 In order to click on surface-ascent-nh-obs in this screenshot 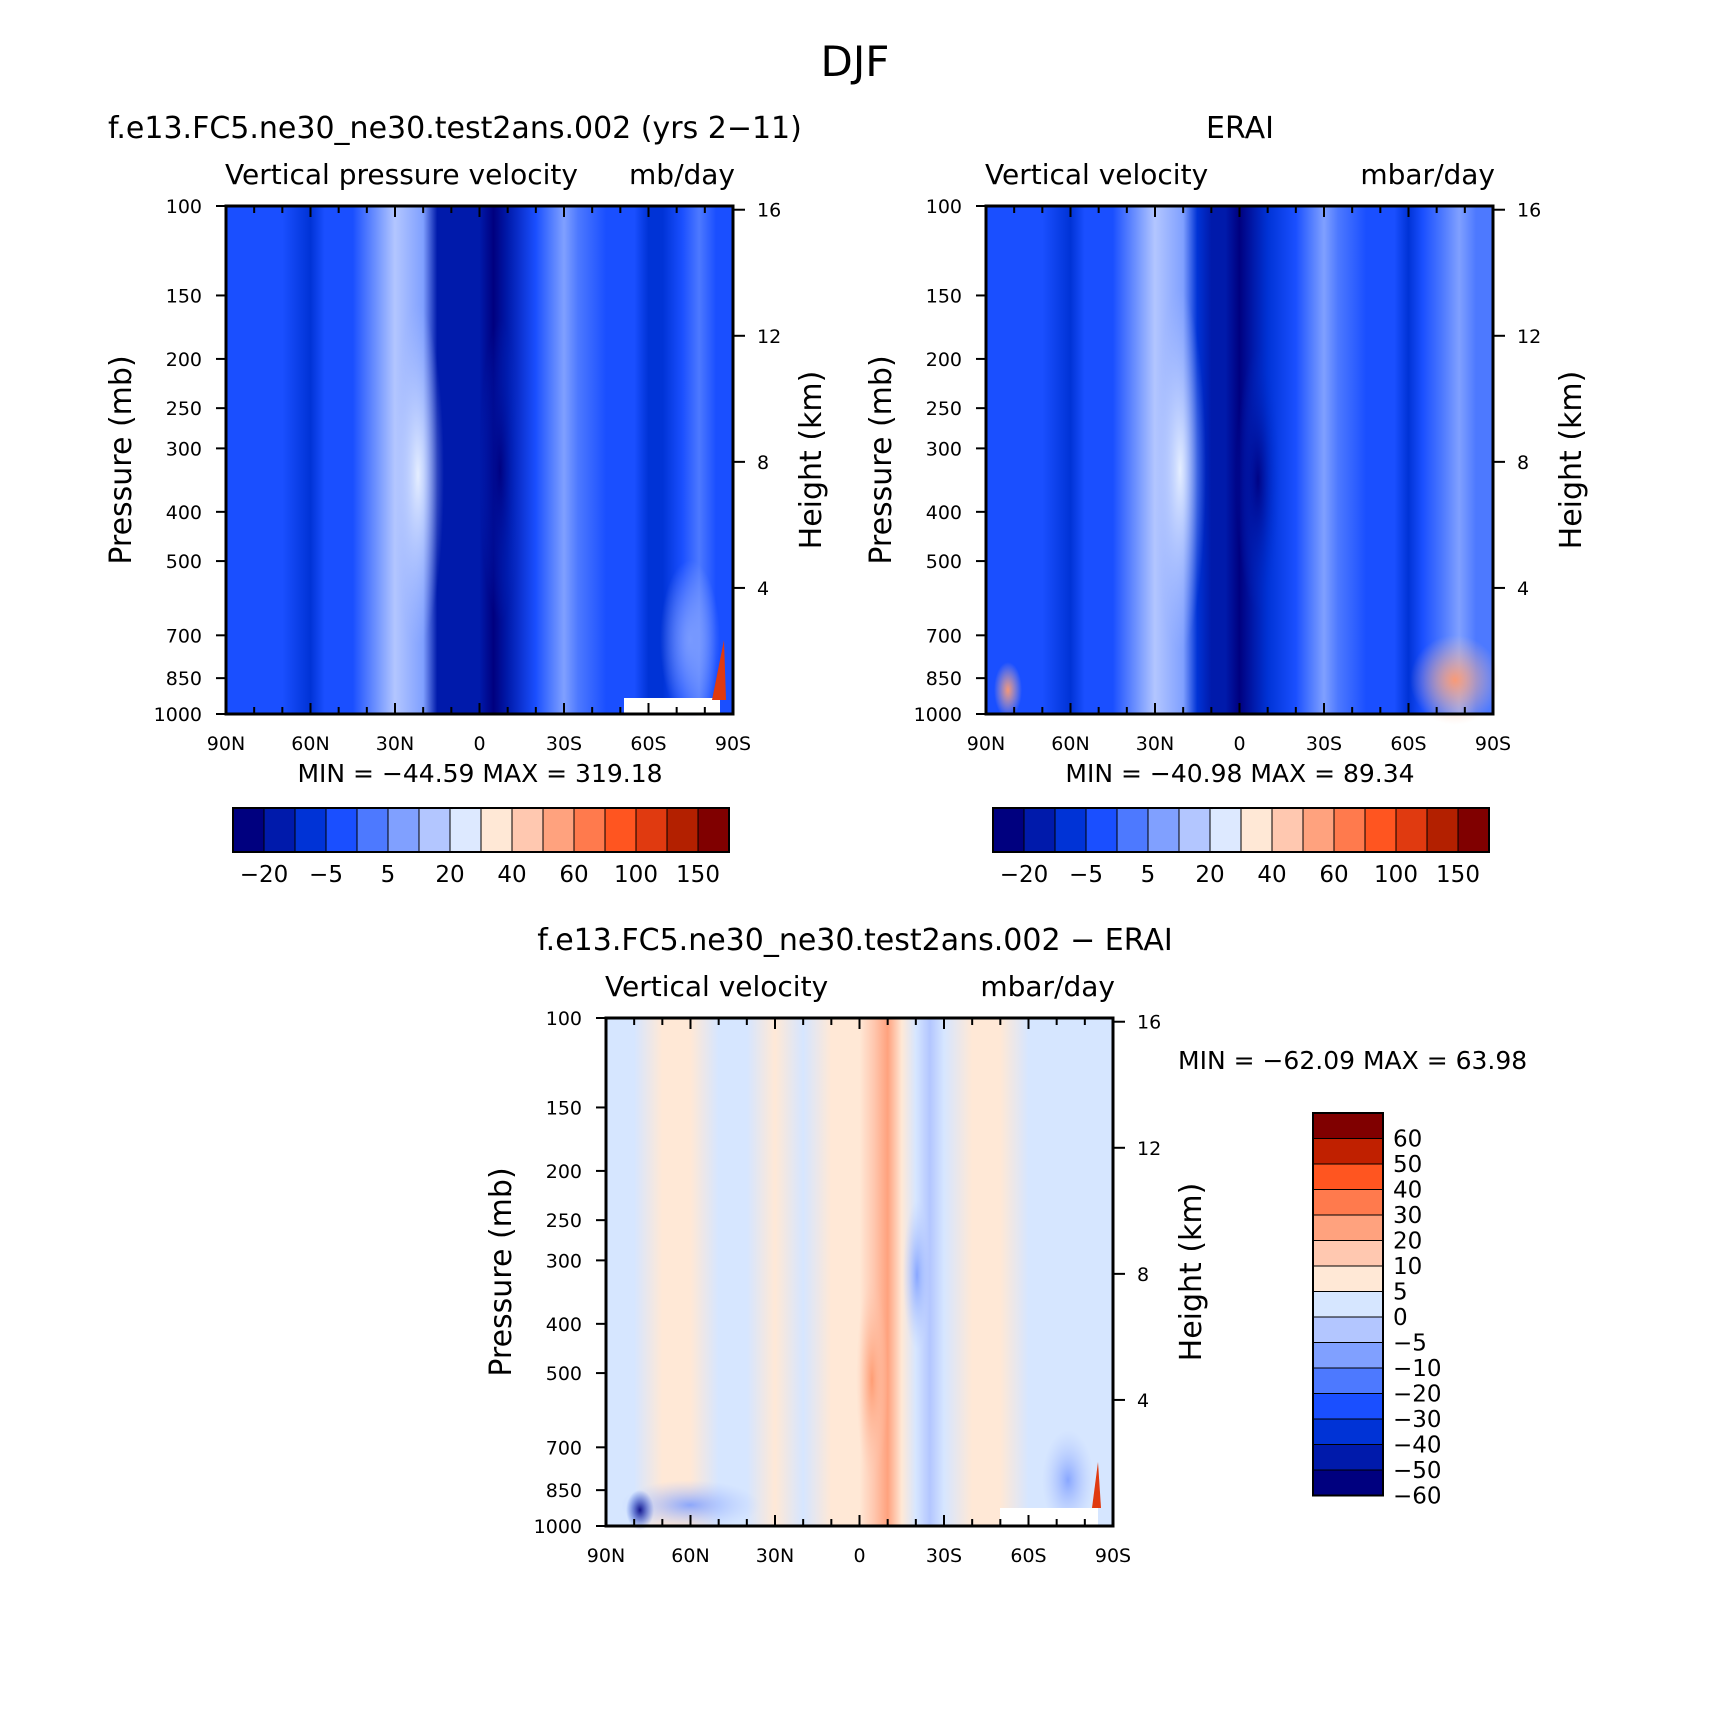, I will do `click(1008, 690)`.